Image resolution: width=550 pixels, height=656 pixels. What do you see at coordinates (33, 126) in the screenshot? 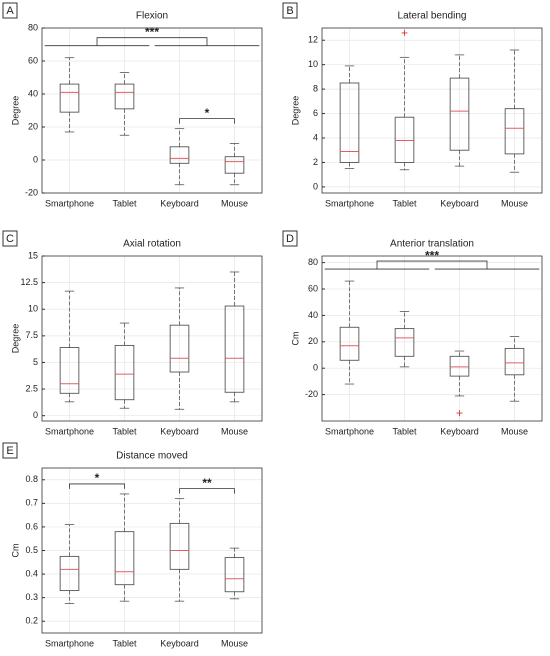
I see `y-tick-label: 20` at bounding box center [33, 126].